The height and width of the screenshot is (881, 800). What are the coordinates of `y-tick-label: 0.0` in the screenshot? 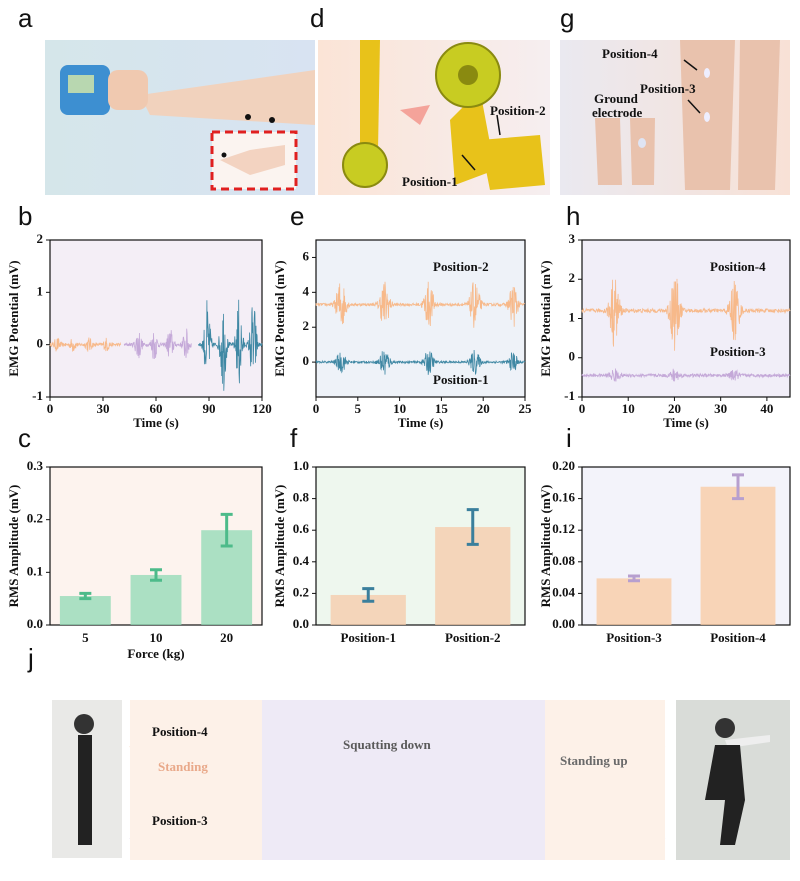 It's located at (301, 623).